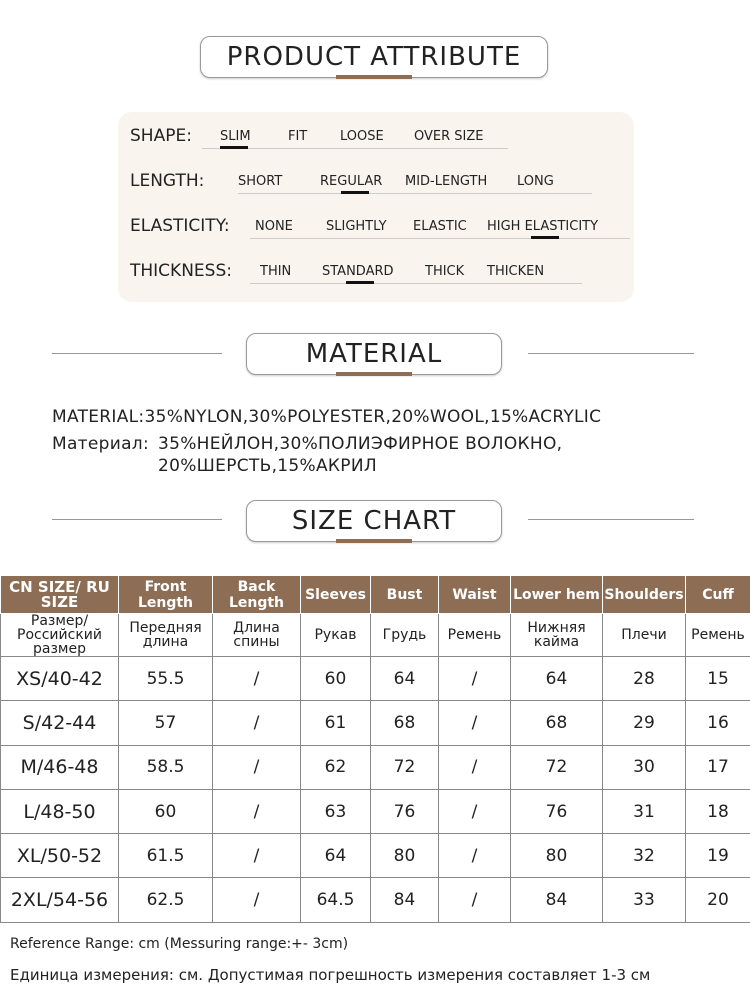 The width and height of the screenshot is (750, 1000). What do you see at coordinates (165, 635) in the screenshot?
I see `column-header-ru: Передняя длина` at bounding box center [165, 635].